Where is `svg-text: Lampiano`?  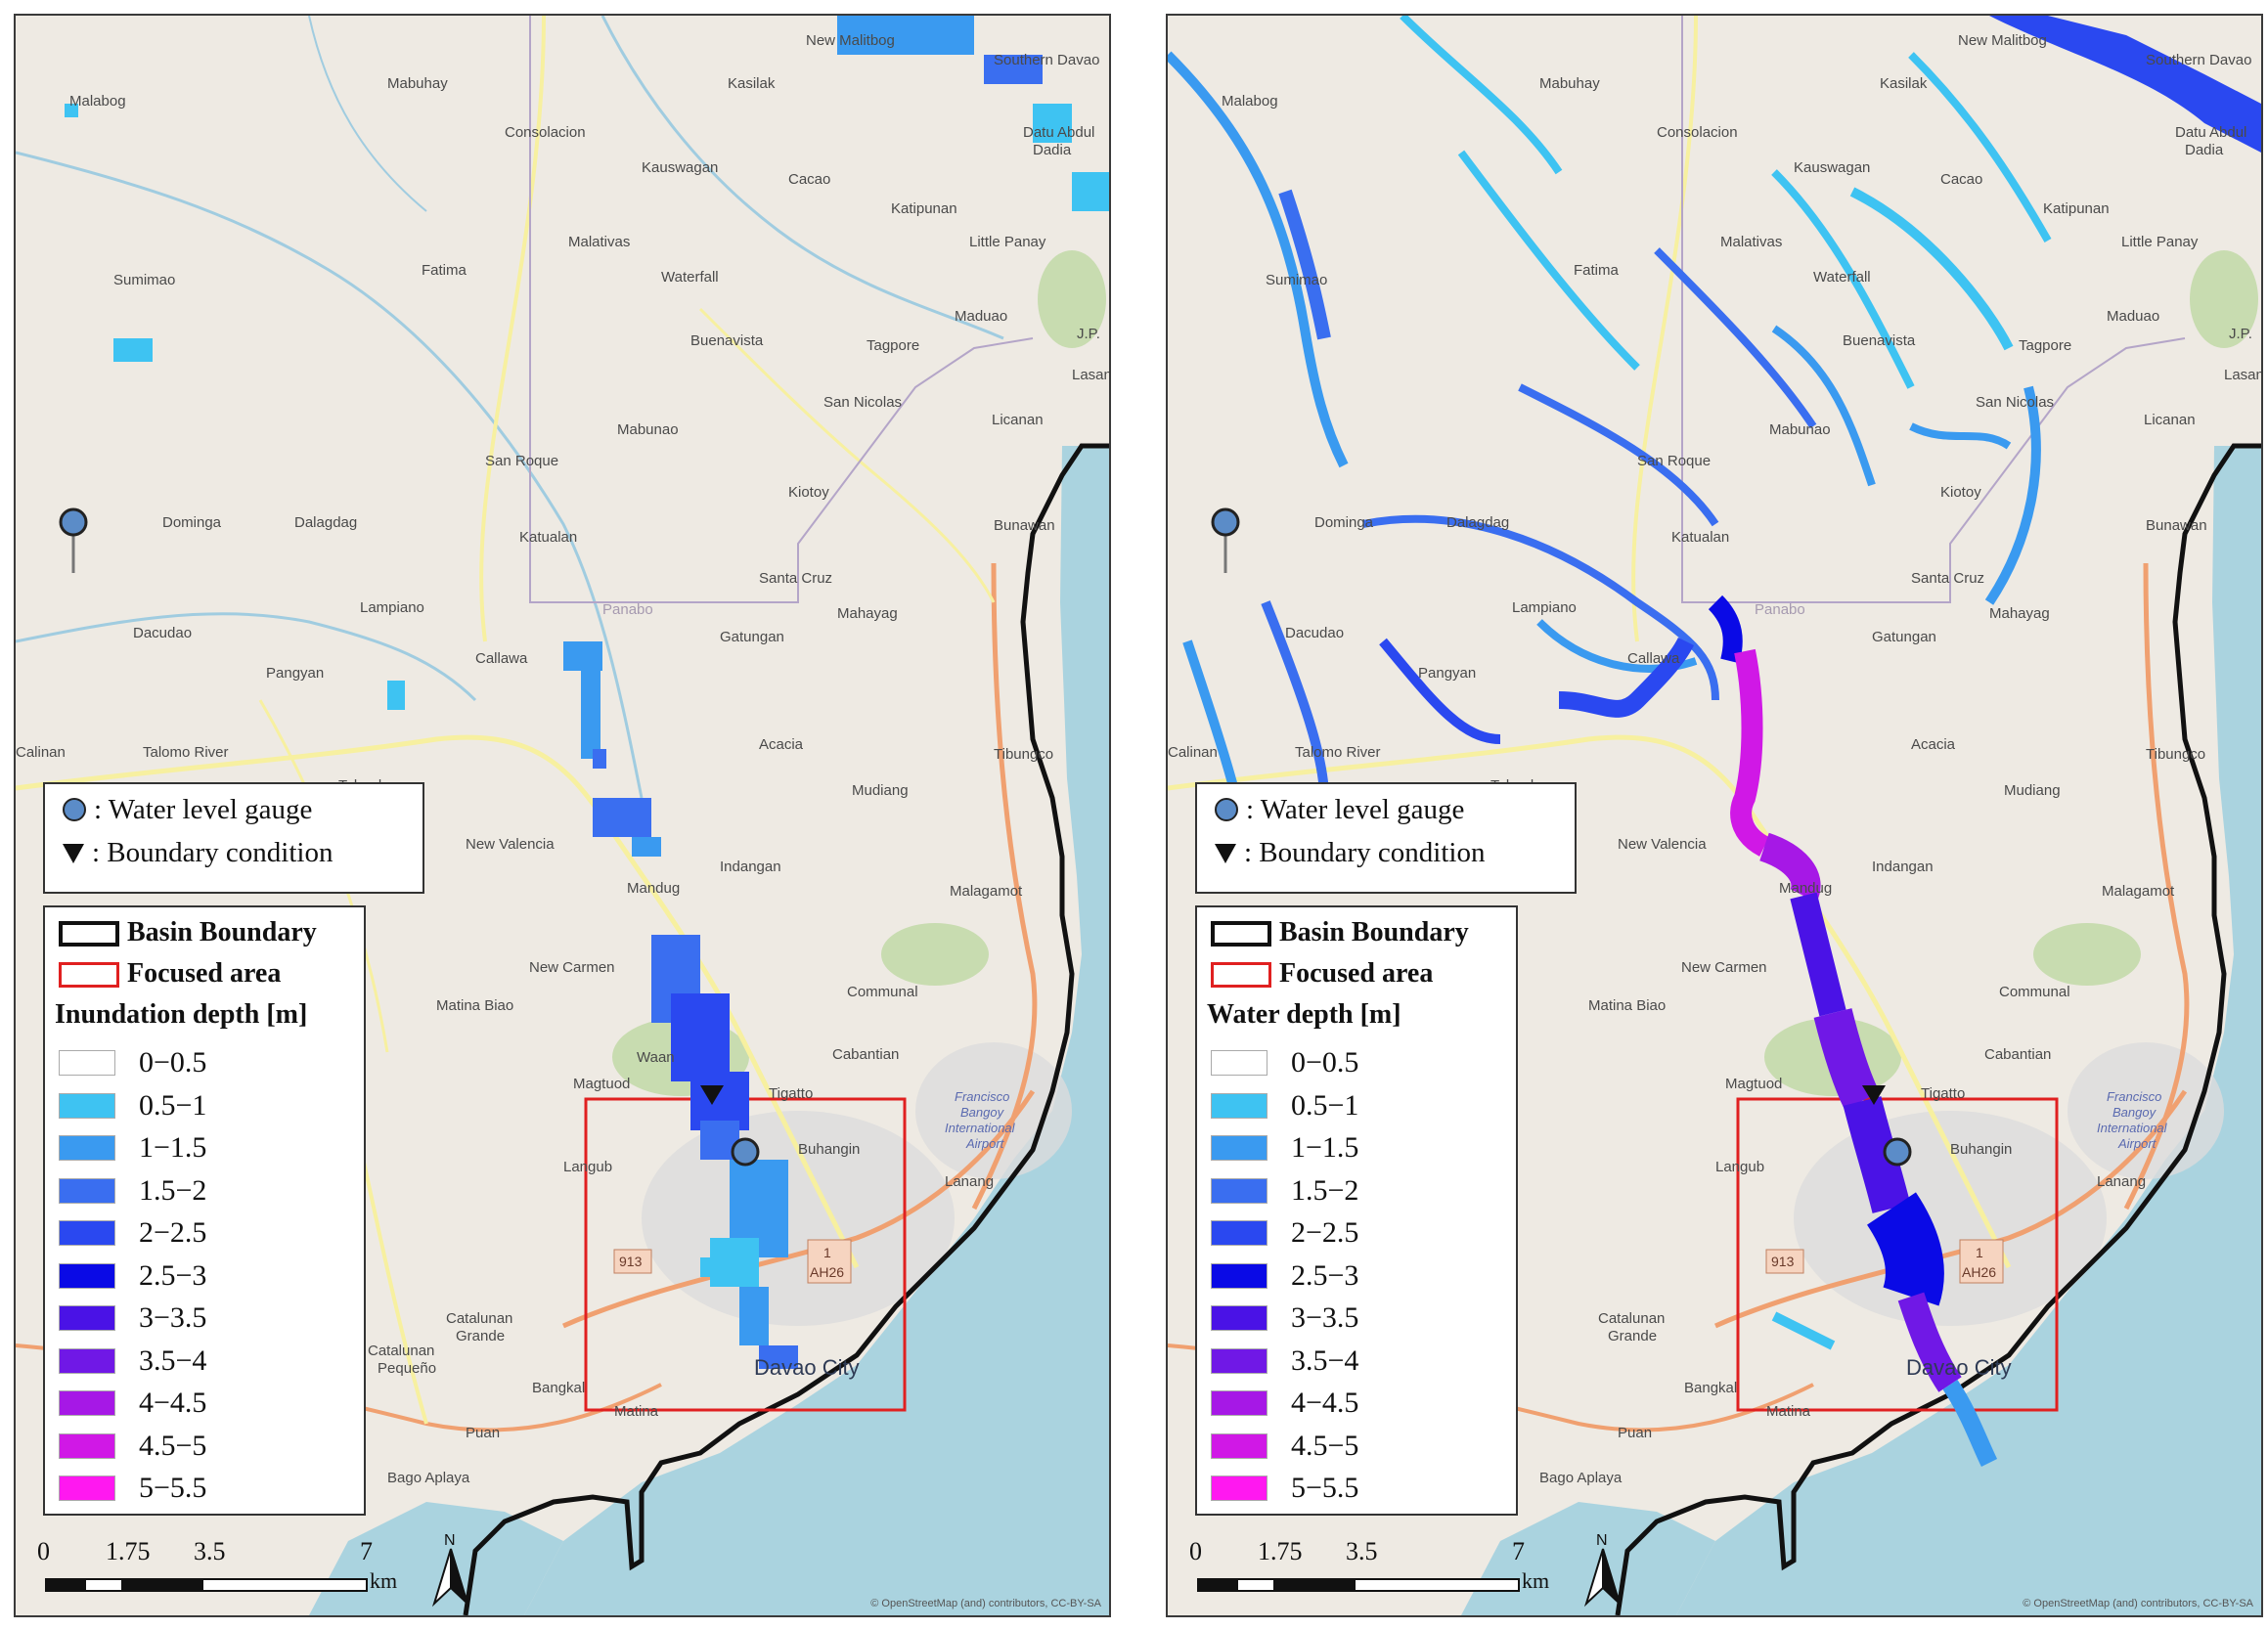
svg-text: Lampiano is located at coordinates (1545, 607).